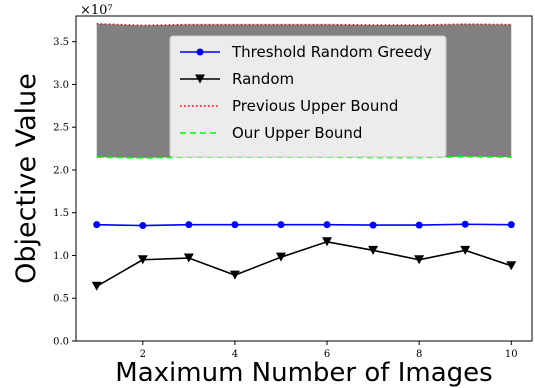 This screenshot has width=535, height=388. Describe the element at coordinates (263, 79) in the screenshot. I see `legend-label: Random` at that location.